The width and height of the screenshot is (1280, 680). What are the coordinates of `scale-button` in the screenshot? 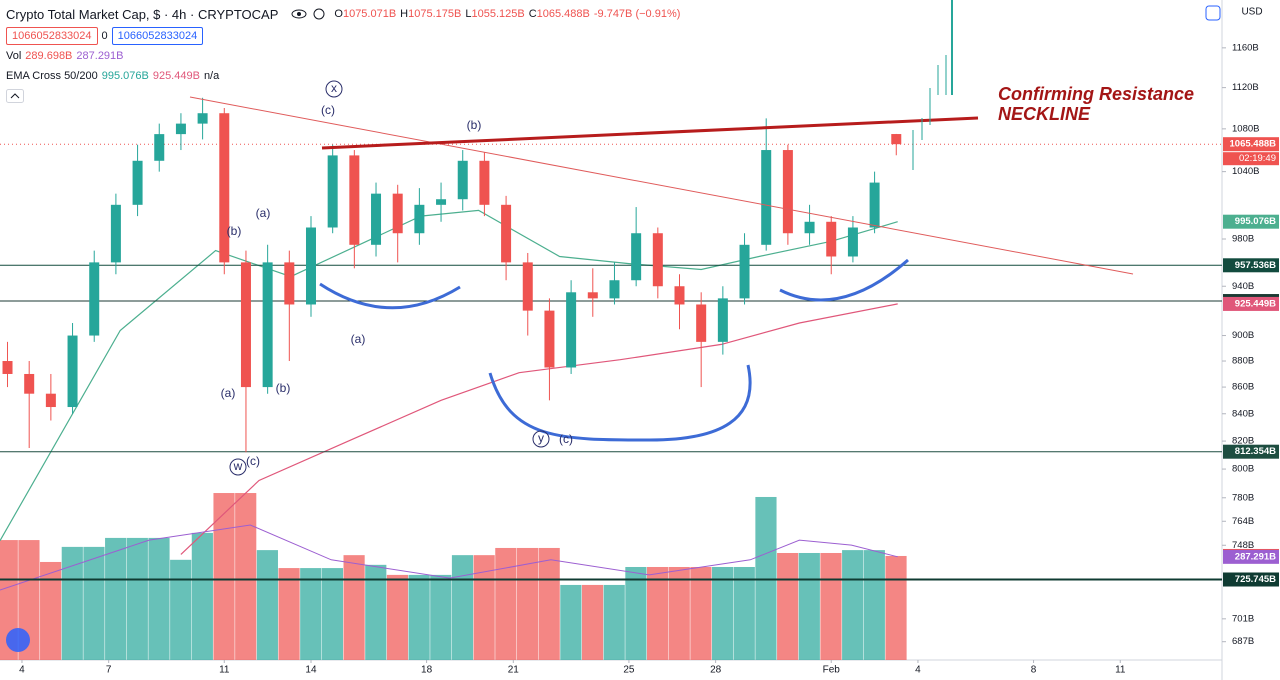 It's located at (1213, 13).